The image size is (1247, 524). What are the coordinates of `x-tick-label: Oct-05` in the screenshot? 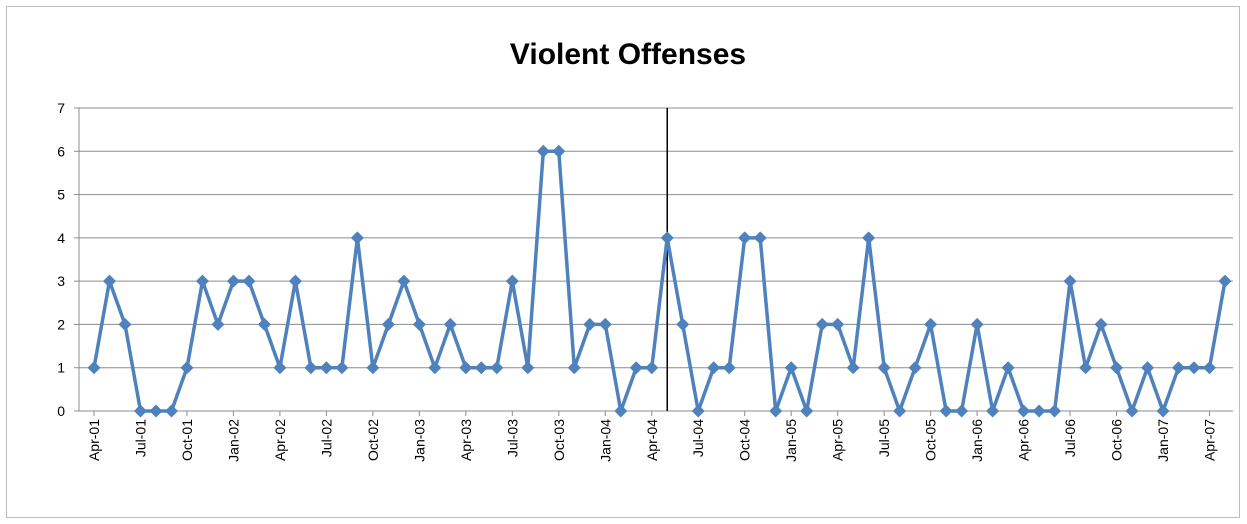 It's located at (931, 440).